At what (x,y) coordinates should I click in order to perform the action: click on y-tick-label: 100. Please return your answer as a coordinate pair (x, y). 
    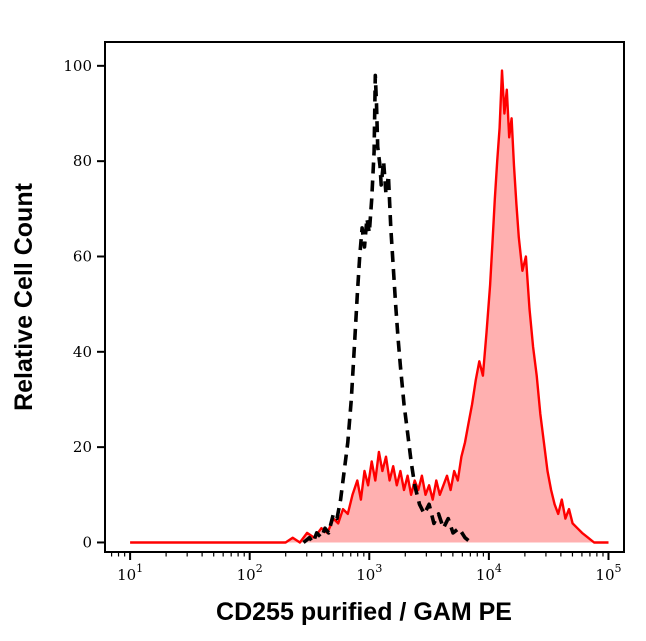
    Looking at the image, I should click on (77, 66).